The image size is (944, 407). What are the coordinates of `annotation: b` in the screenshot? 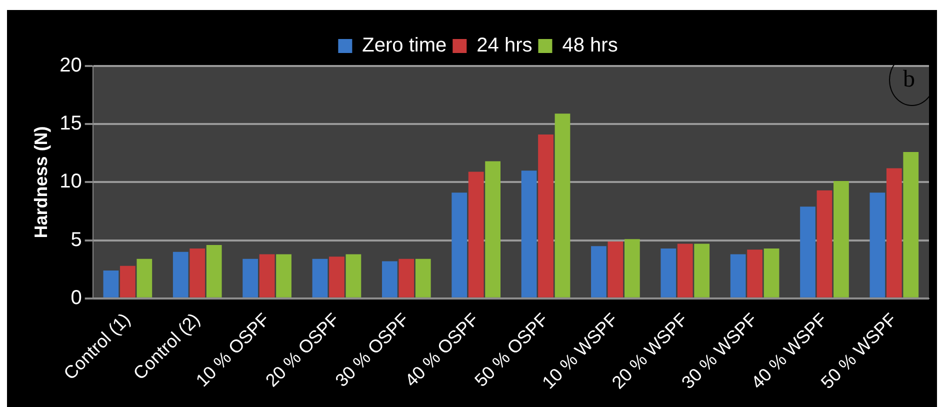 It's located at (909, 79).